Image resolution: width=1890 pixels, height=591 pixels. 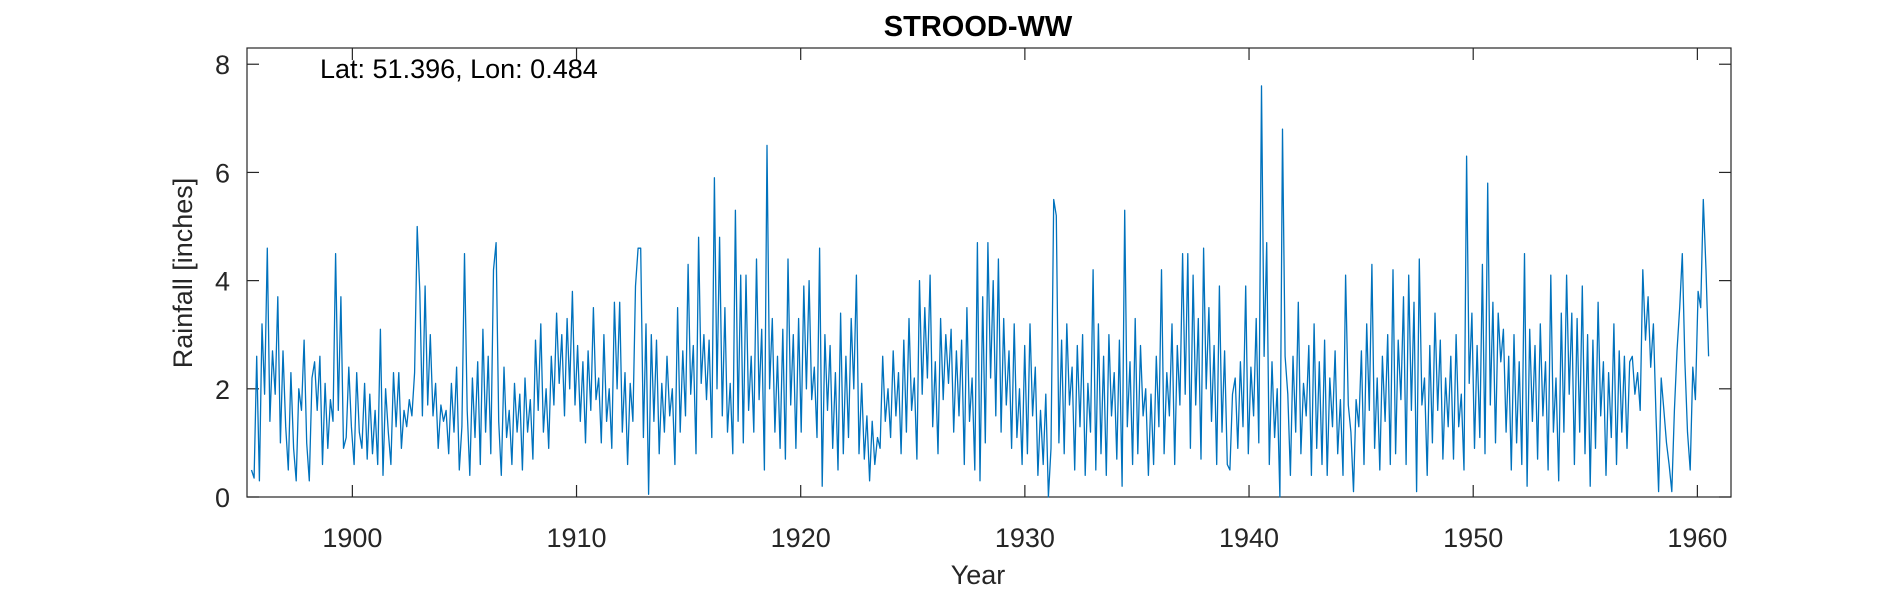 I want to click on y-tick-label: 8, so click(x=222, y=65).